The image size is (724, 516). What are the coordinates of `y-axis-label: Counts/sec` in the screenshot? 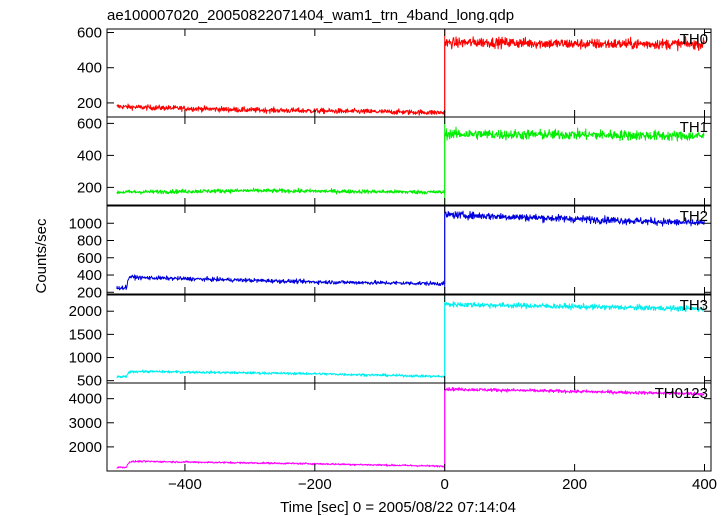 It's located at (41, 256).